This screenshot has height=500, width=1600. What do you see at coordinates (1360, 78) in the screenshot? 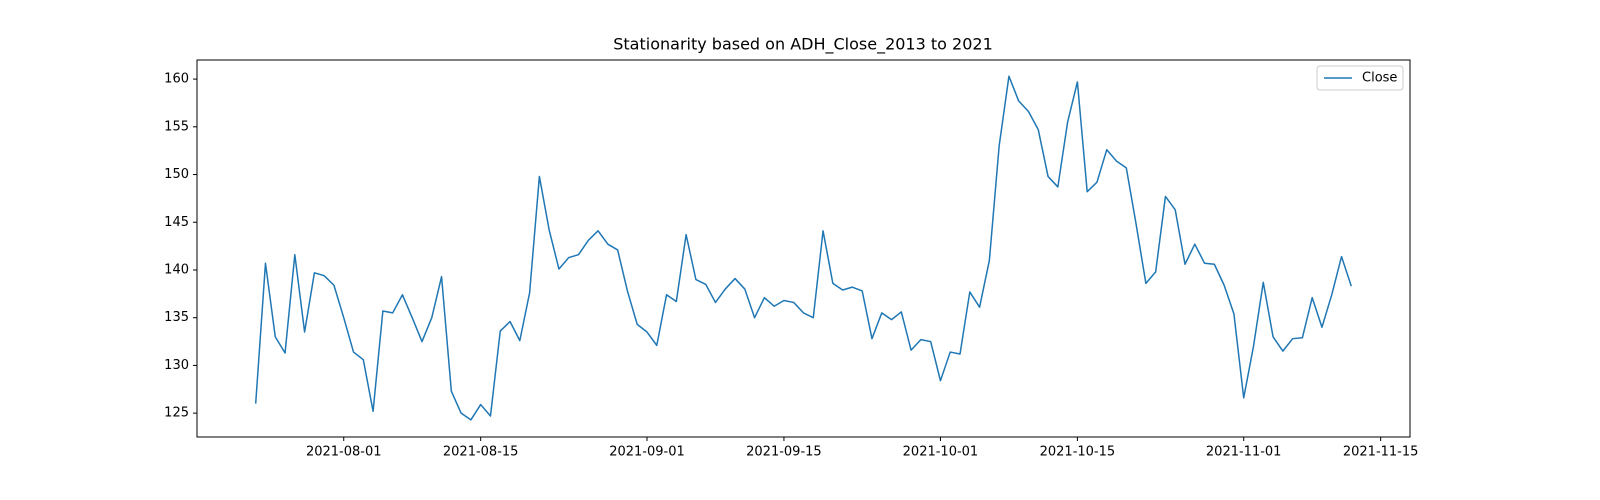
I see `legend-box` at bounding box center [1360, 78].